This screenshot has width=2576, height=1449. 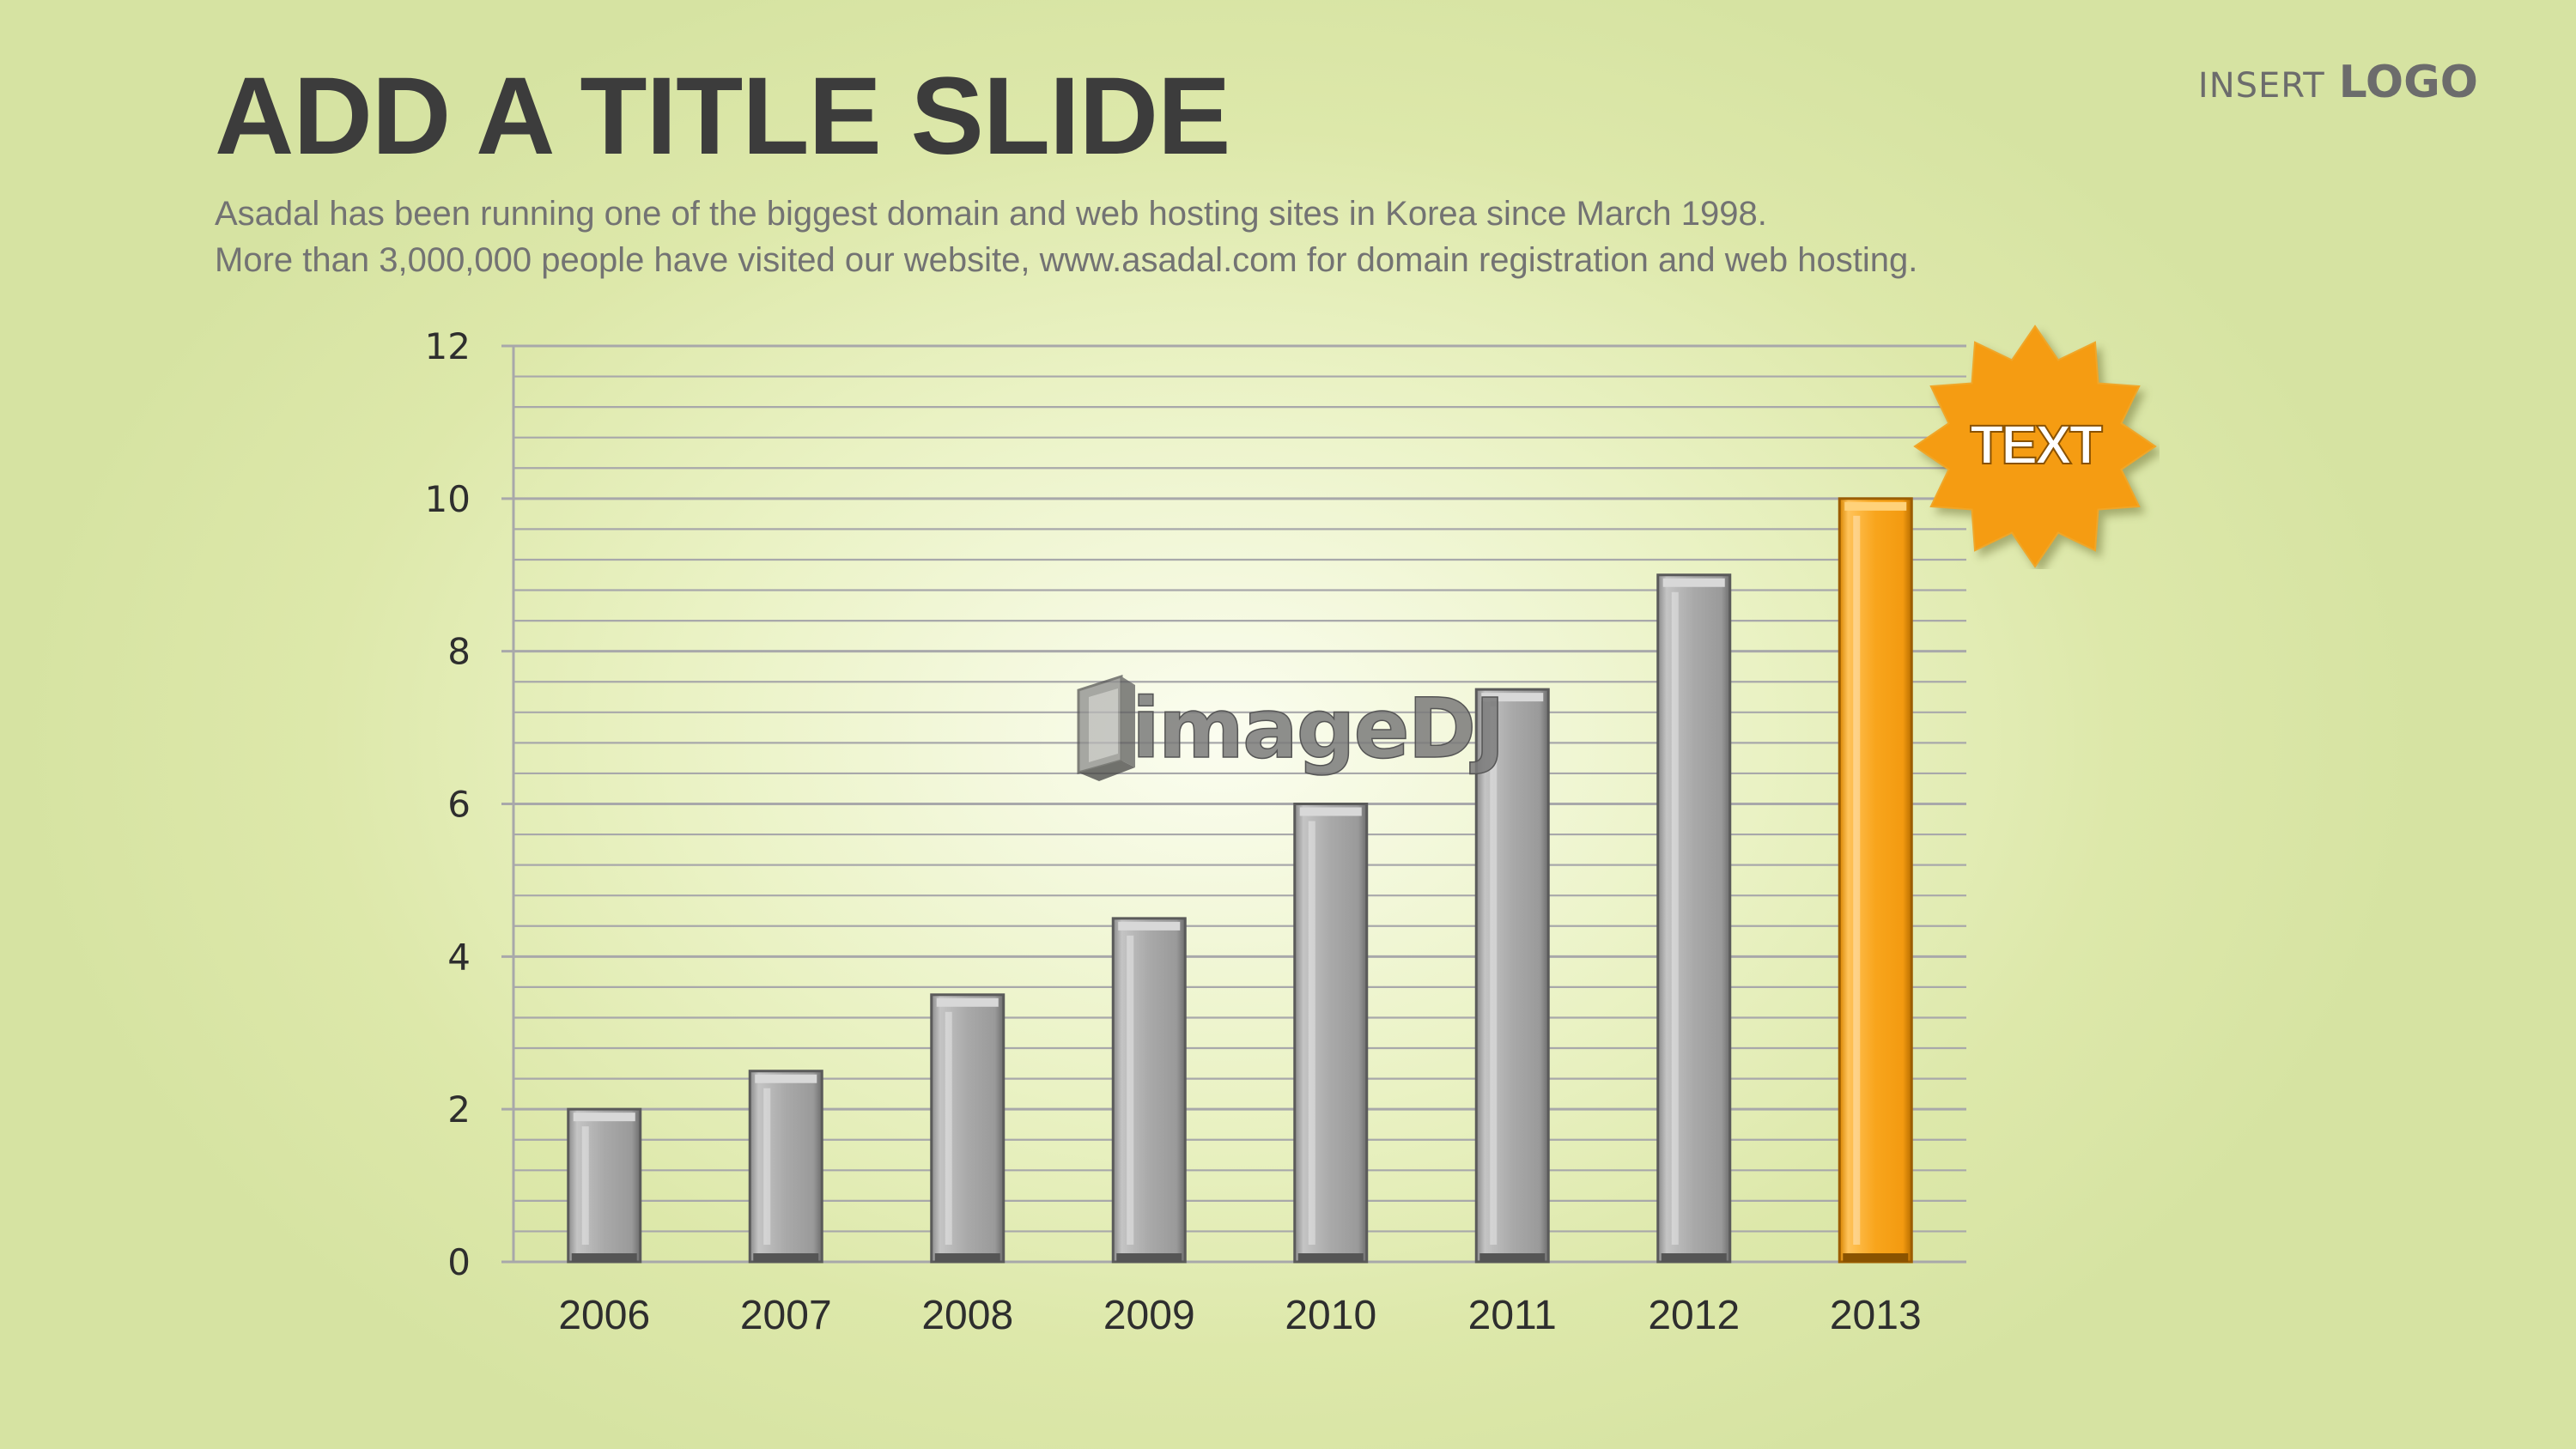 I want to click on y-tick-label: 12, so click(x=448, y=346).